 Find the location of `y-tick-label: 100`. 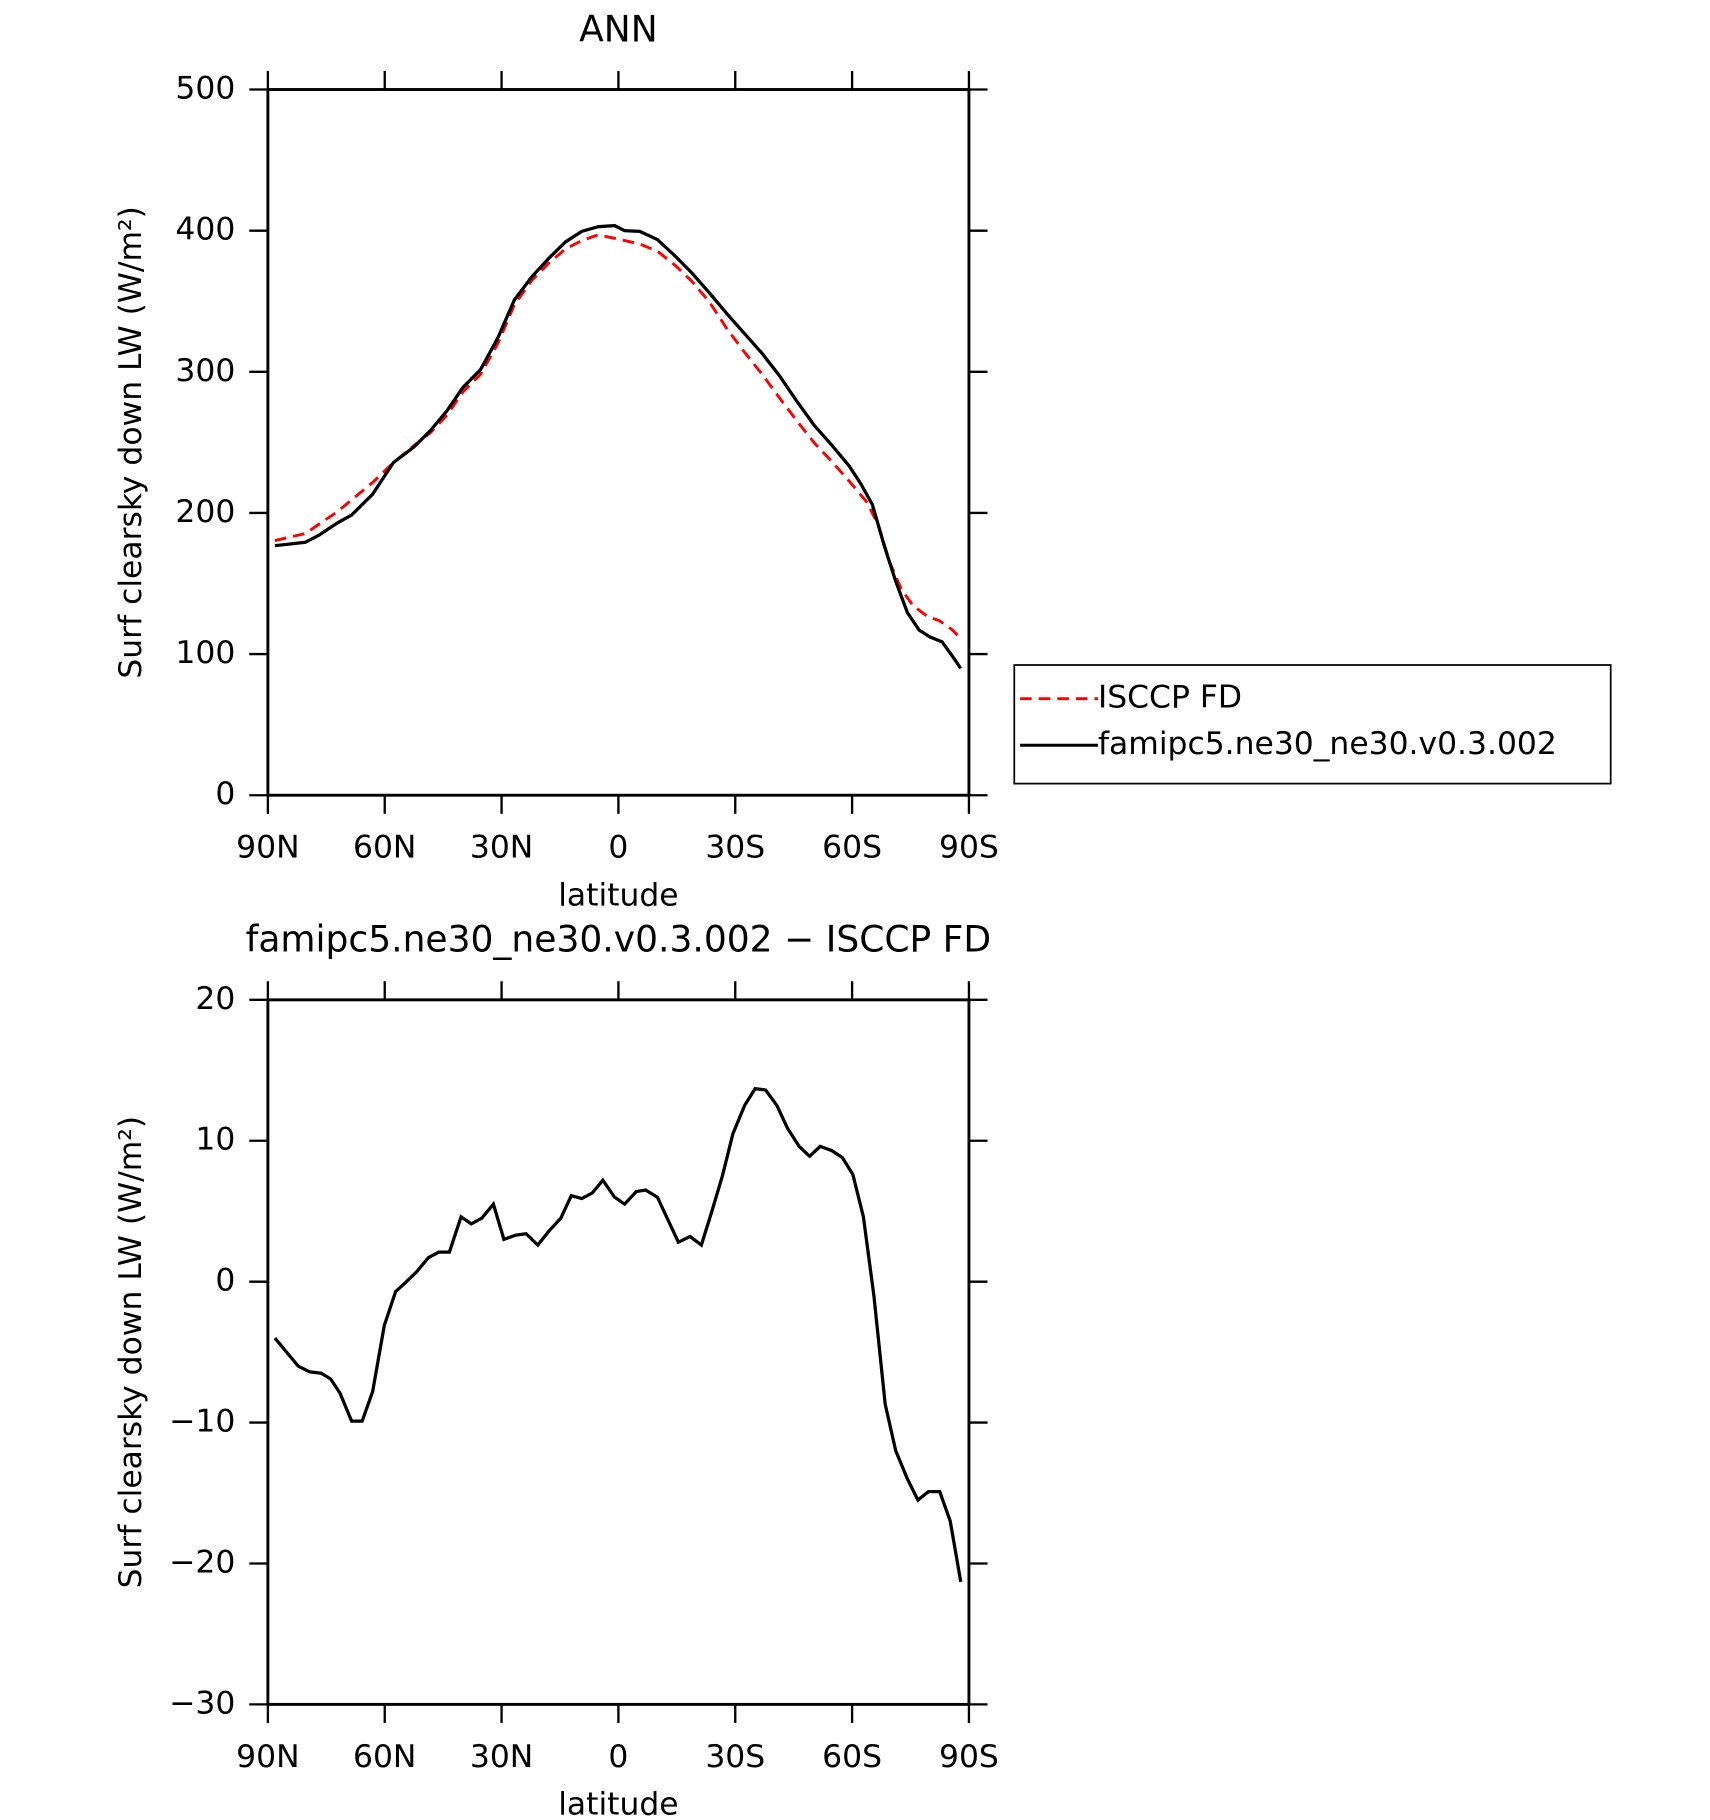

y-tick-label: 100 is located at coordinates (205, 653).